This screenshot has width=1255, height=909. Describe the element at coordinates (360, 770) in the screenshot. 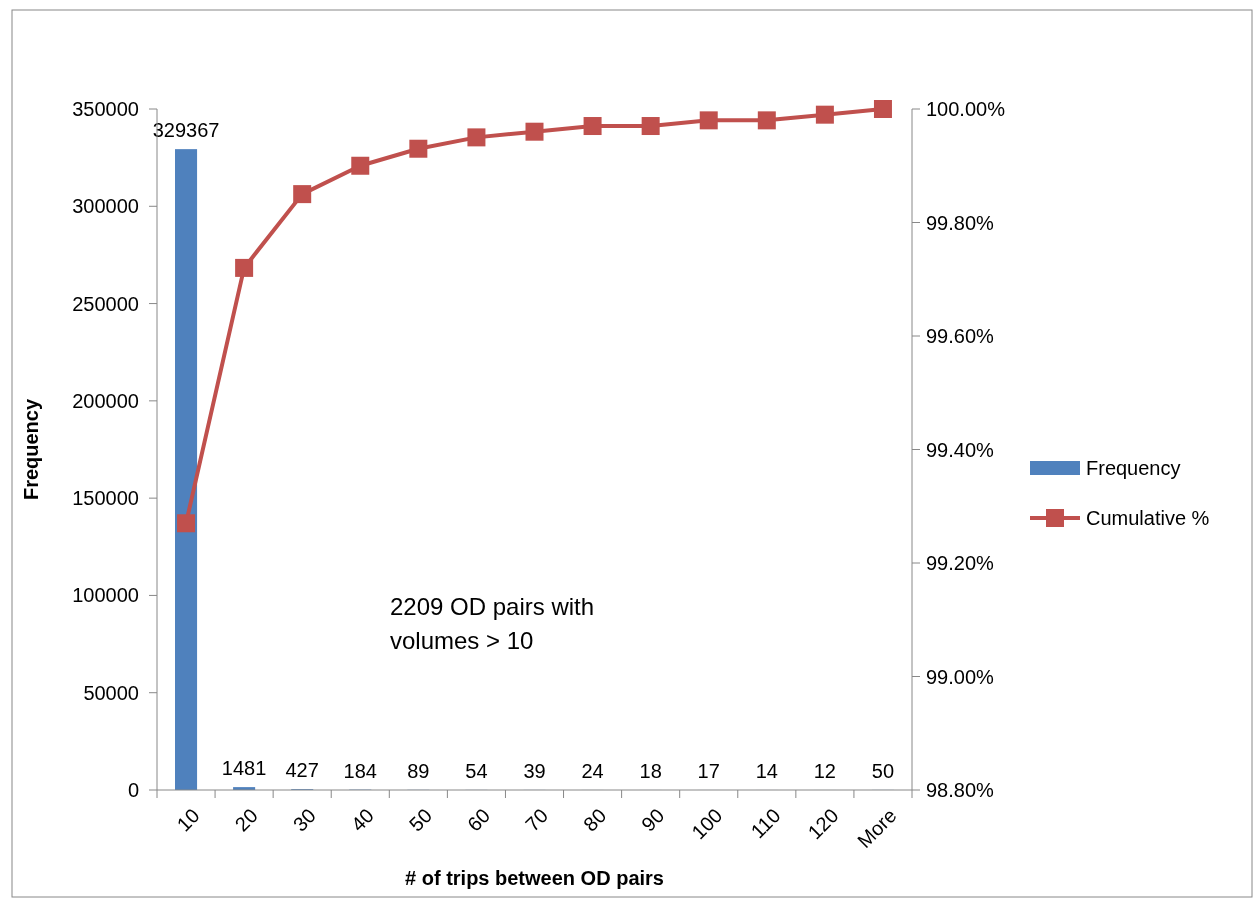

I see `data-label: 184` at that location.